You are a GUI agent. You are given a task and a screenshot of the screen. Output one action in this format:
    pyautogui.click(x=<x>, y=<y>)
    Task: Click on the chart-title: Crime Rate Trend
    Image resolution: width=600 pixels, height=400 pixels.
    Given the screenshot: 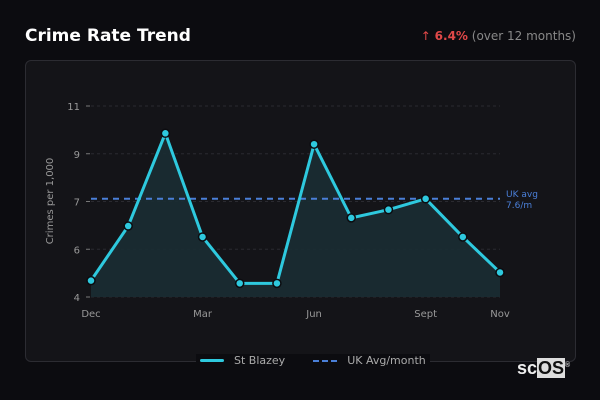 What is the action you would take?
    pyautogui.click(x=108, y=36)
    